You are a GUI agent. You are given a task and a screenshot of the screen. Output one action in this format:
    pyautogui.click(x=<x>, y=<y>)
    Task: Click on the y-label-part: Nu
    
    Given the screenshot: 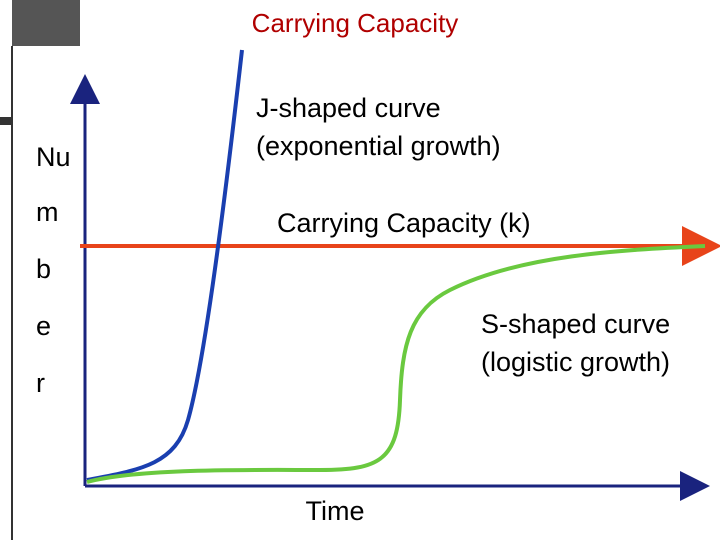 What is the action you would take?
    pyautogui.click(x=53, y=157)
    